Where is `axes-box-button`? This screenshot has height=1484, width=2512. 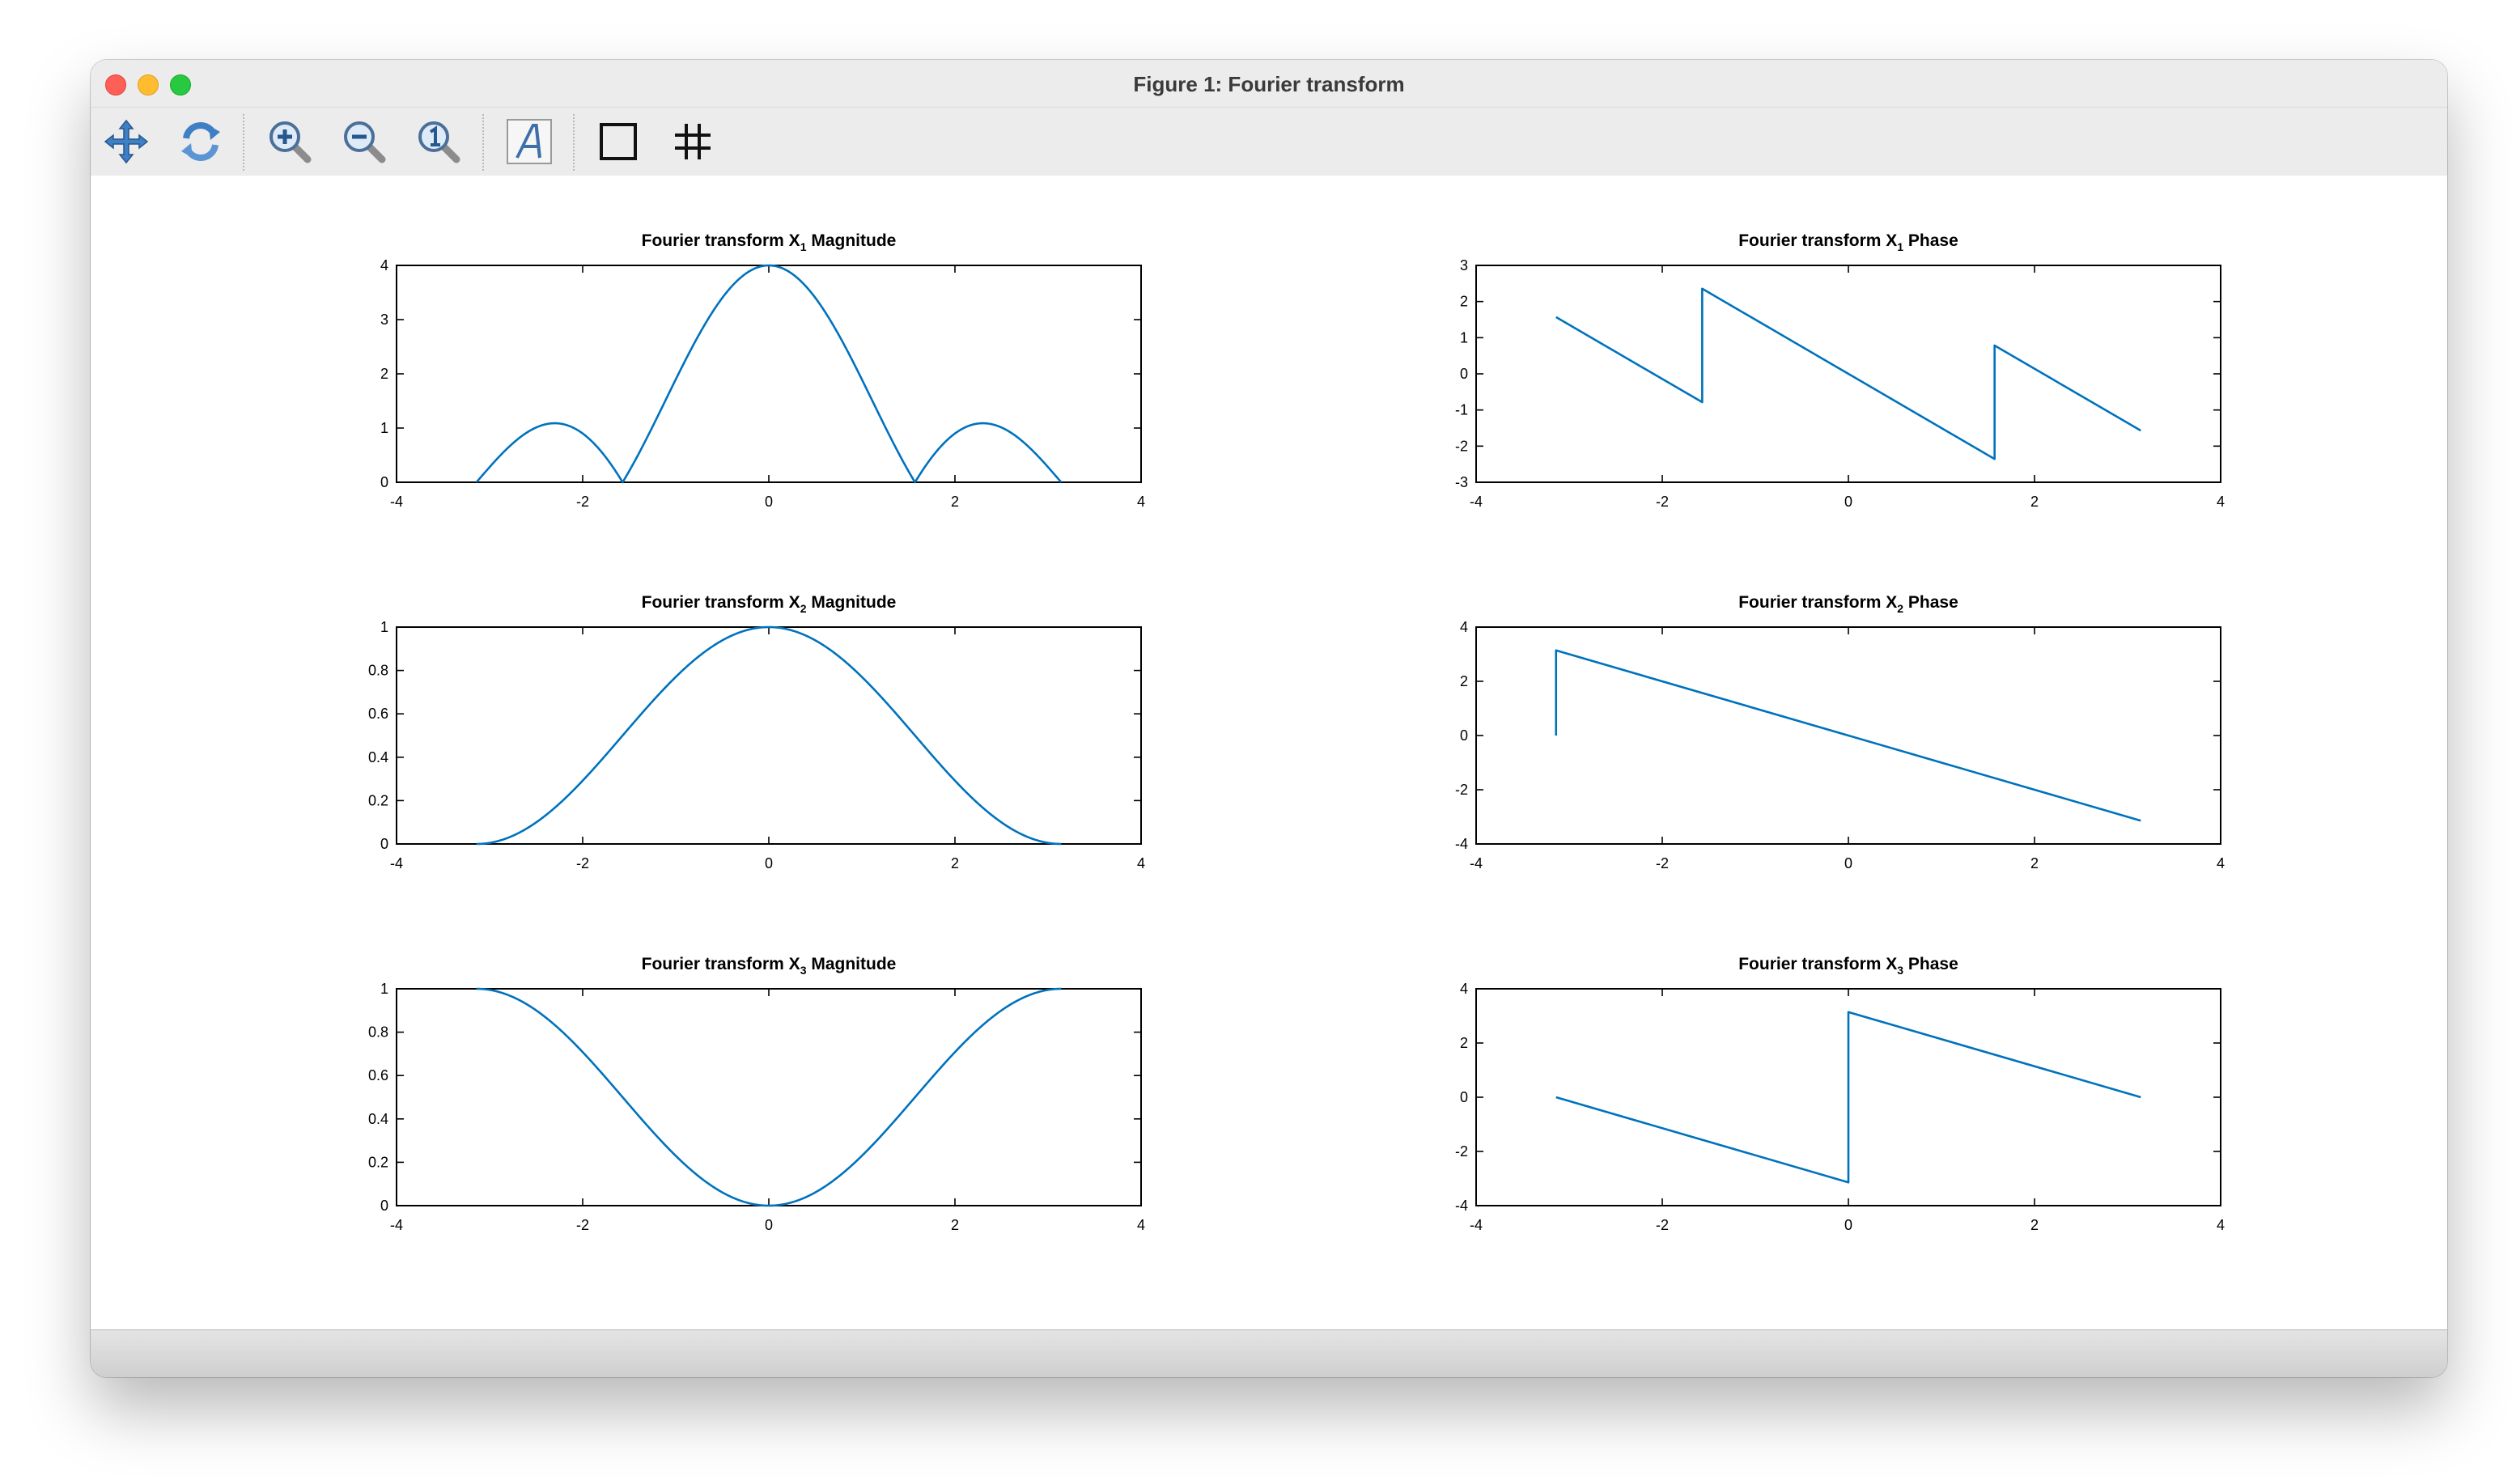
axes-box-button is located at coordinates (618, 141).